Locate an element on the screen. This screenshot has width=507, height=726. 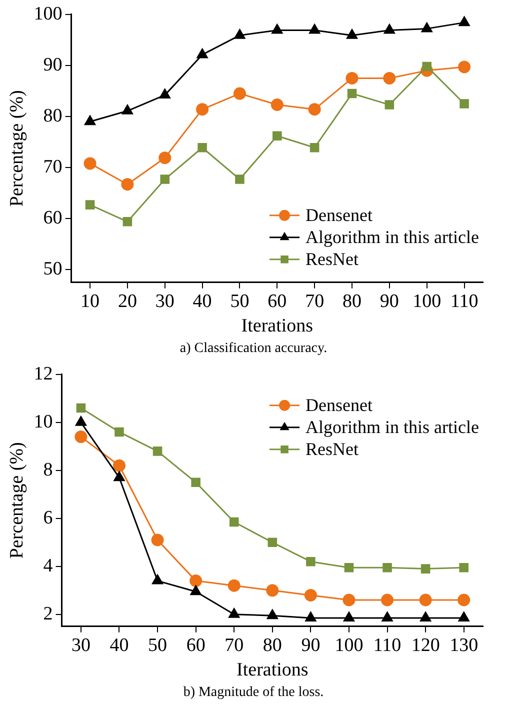
x-tick-label: 130 is located at coordinates (464, 645).